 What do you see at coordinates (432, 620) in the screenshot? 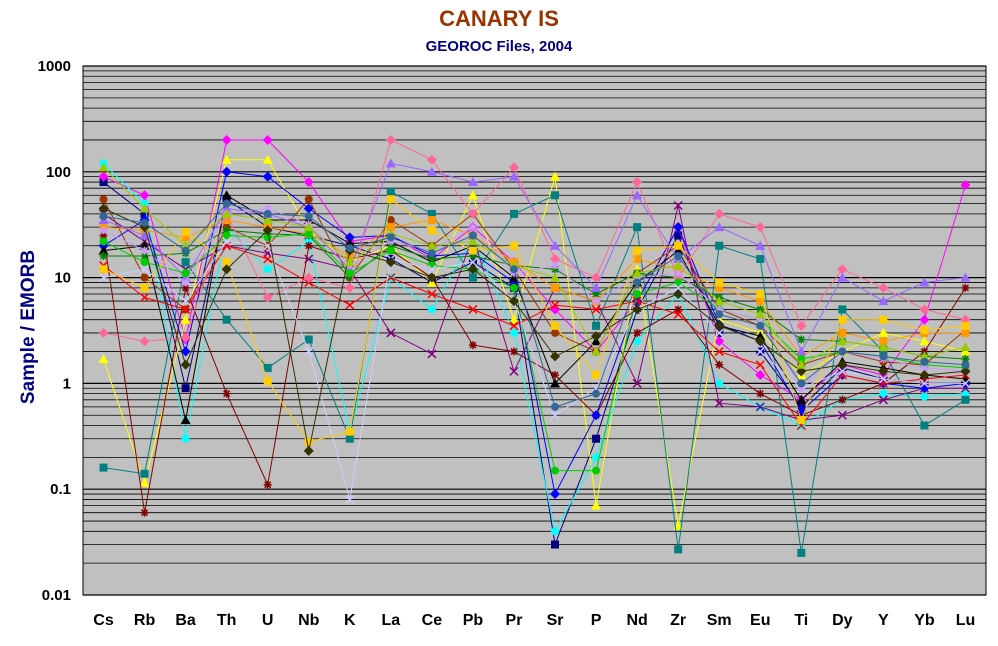
I see `x-tick-label: Ce` at bounding box center [432, 620].